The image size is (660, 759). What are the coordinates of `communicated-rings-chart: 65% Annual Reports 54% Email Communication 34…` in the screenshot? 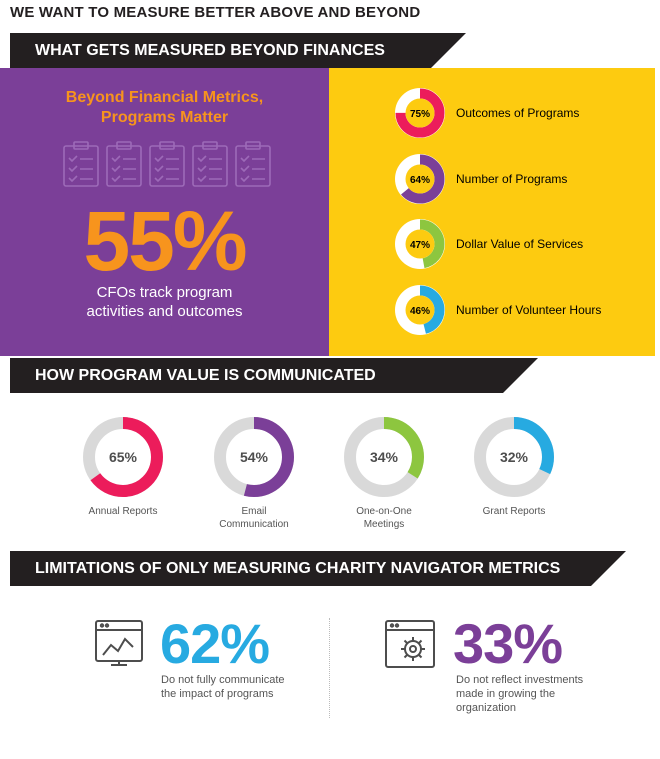 It's located at (318, 473).